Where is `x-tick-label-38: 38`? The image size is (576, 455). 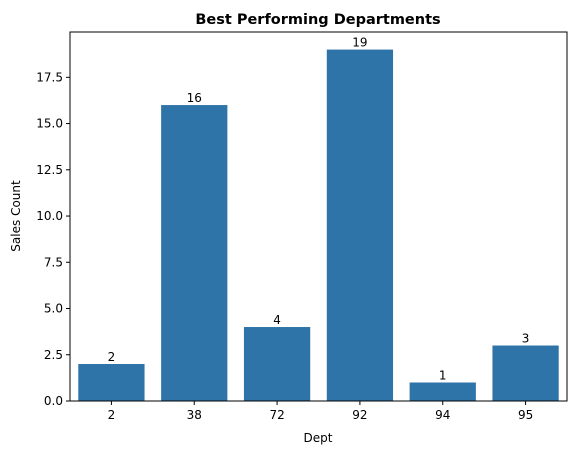
x-tick-label-38: 38 is located at coordinates (194, 415).